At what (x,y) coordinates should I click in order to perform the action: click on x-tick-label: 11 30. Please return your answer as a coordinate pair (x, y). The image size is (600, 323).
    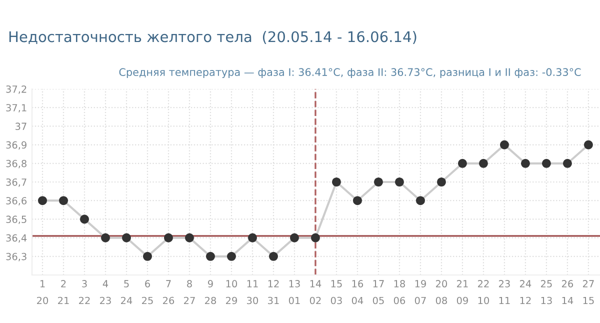
    Looking at the image, I should click on (252, 292).